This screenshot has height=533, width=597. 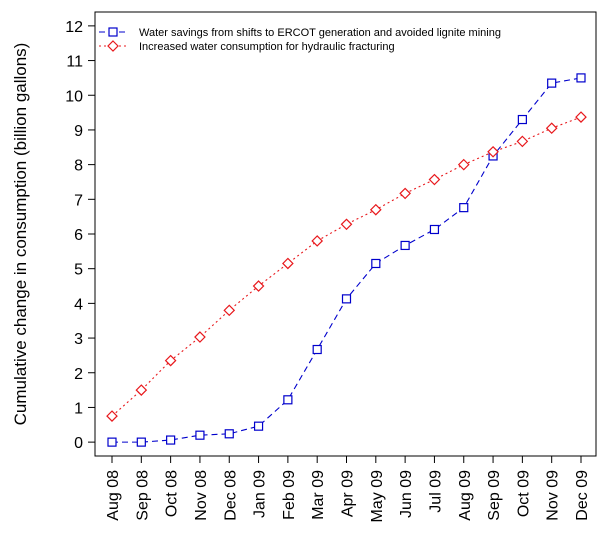 What do you see at coordinates (74, 62) in the screenshot?
I see `y-tick-label: 11` at bounding box center [74, 62].